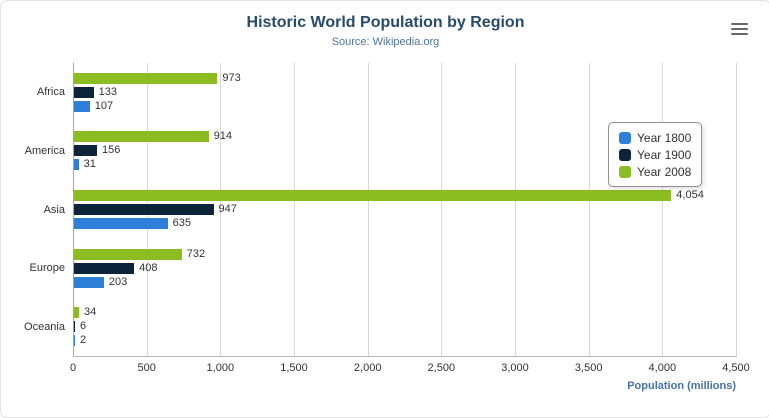 Image resolution: width=769 pixels, height=418 pixels. What do you see at coordinates (681, 386) in the screenshot?
I see `x-axis-title: Population (millions)` at bounding box center [681, 386].